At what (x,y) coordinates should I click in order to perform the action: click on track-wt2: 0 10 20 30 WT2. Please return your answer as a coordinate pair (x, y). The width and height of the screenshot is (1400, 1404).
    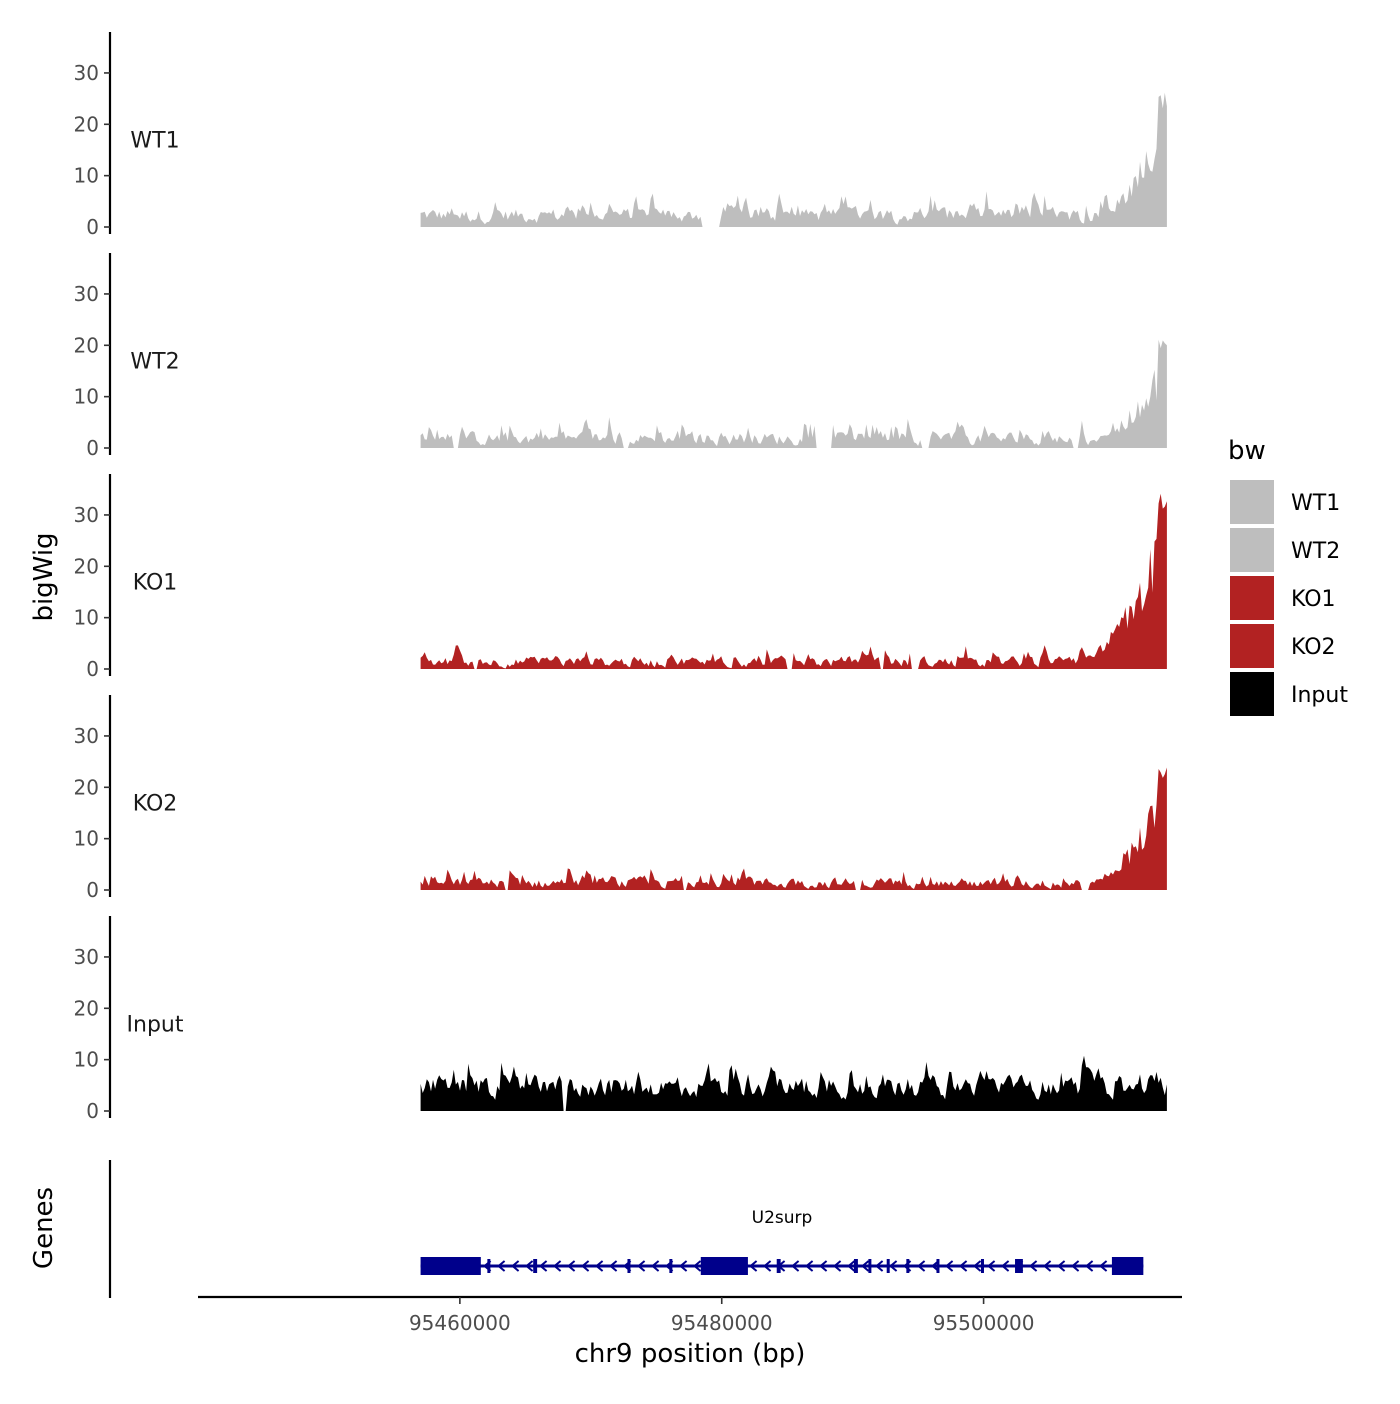
    Looking at the image, I should click on (620, 356).